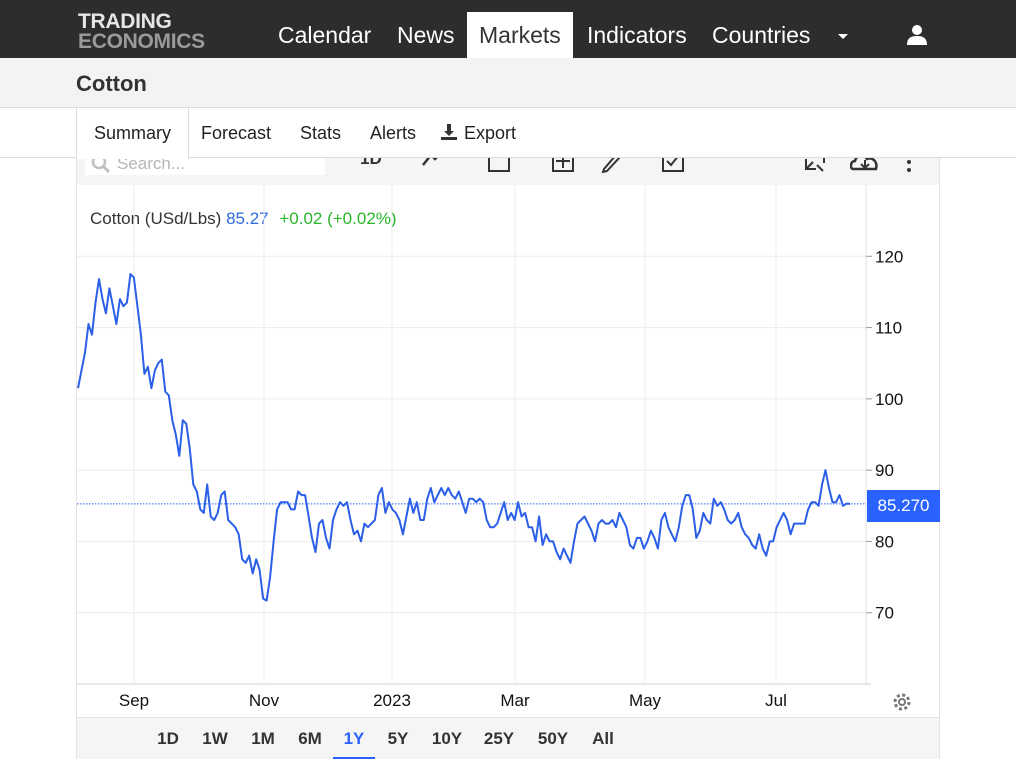 The width and height of the screenshot is (1016, 760). What do you see at coordinates (215, 738) in the screenshot?
I see `range-1w: 1W` at bounding box center [215, 738].